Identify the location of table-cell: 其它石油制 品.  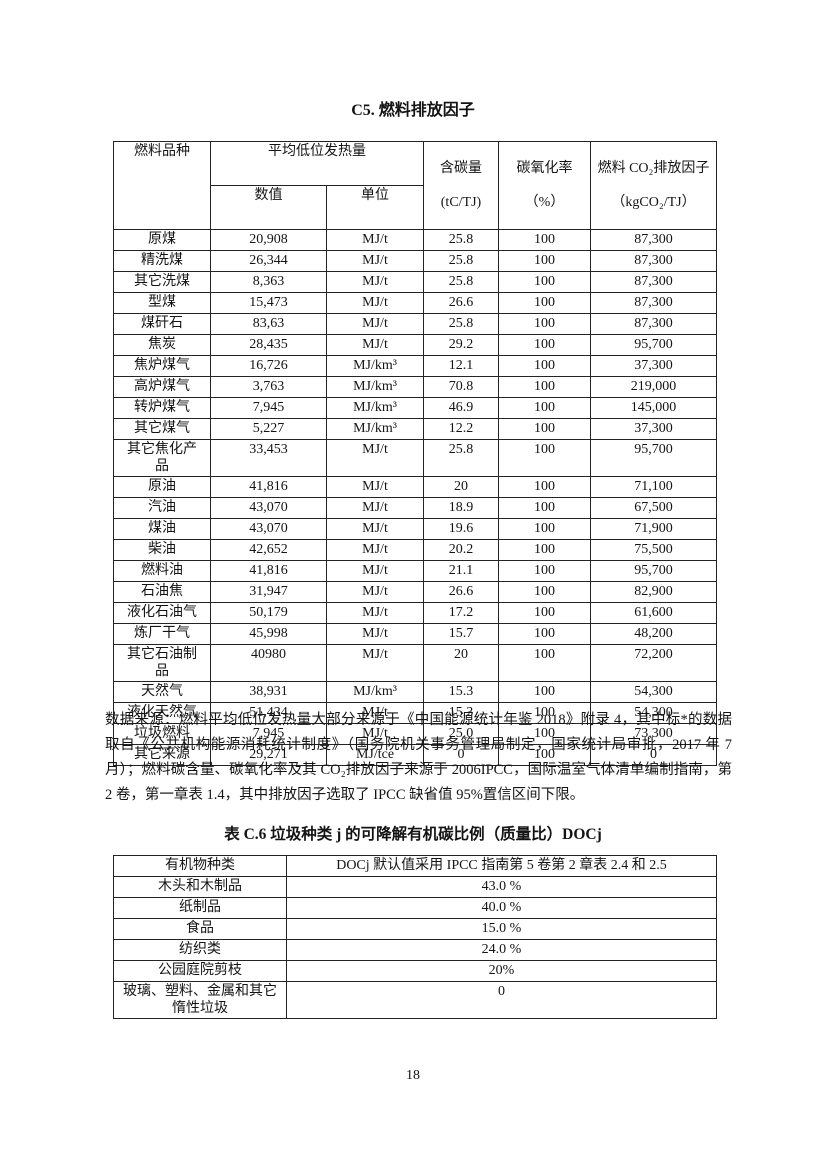
(162, 663).